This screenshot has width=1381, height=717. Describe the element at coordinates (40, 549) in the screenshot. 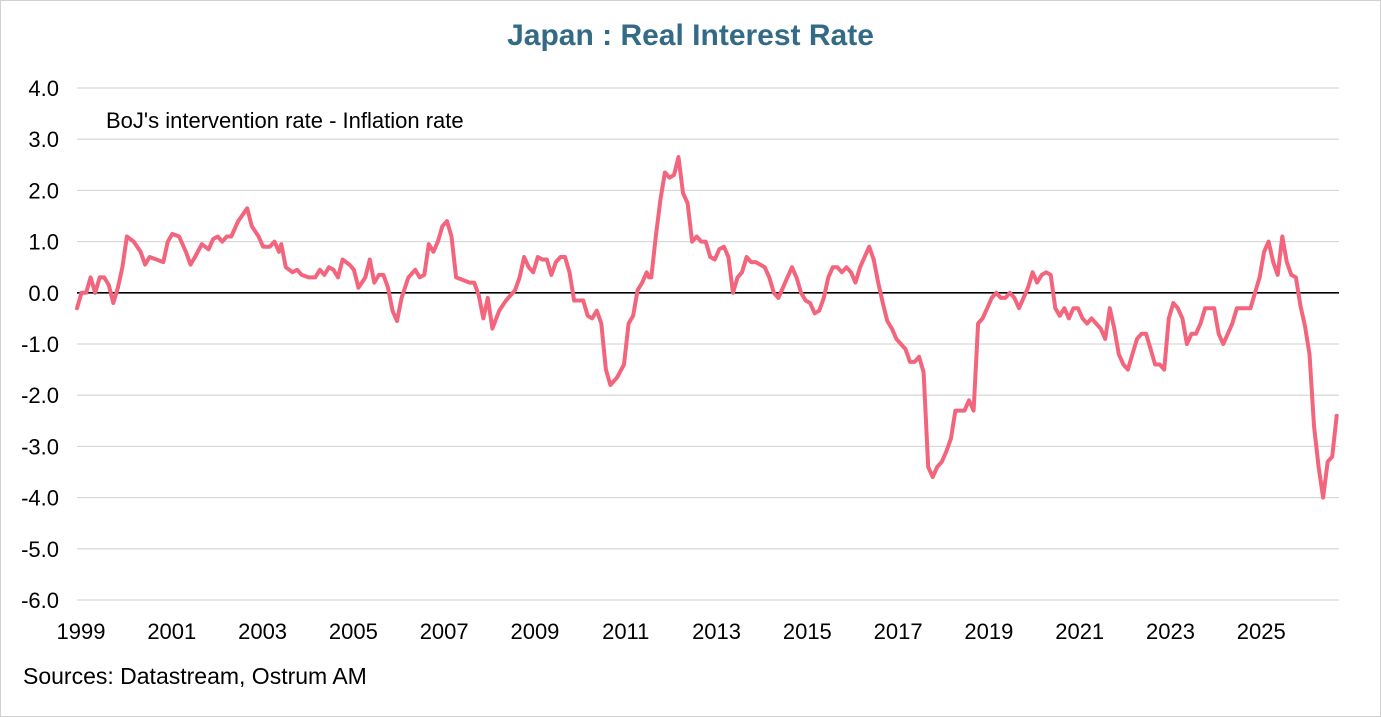

I see `y-tick-label: -5.0` at that location.